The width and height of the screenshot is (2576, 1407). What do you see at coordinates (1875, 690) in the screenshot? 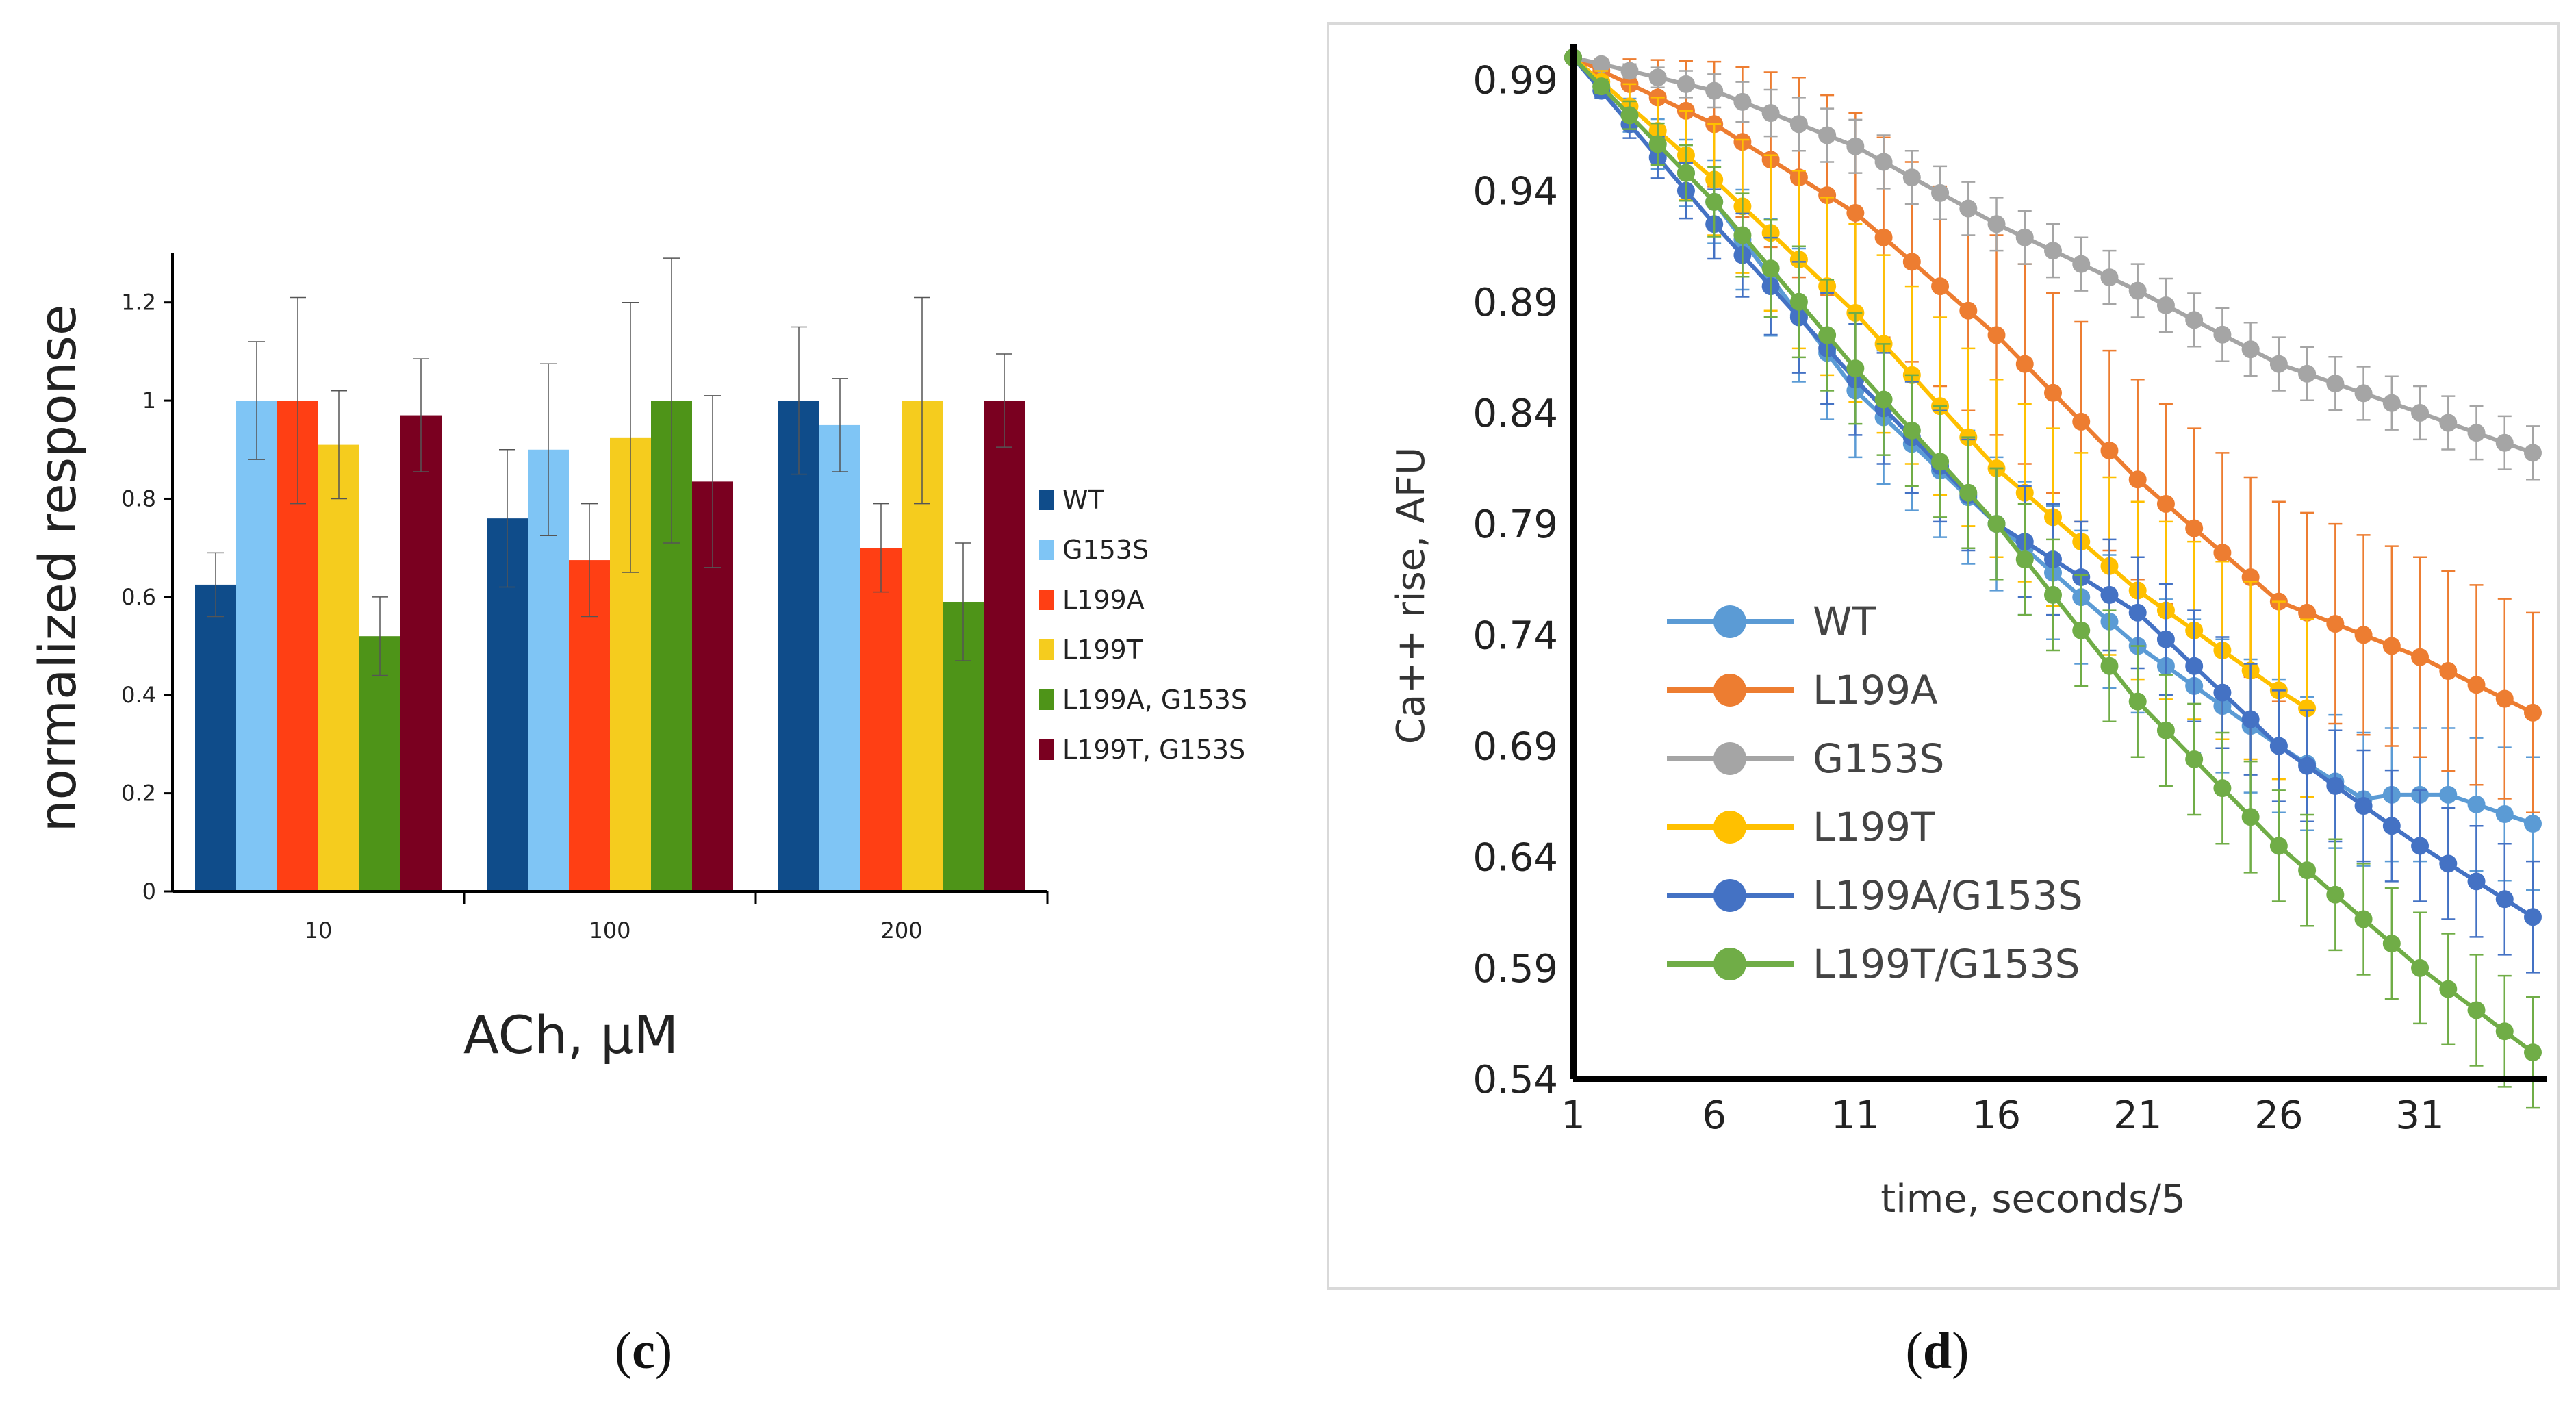
I see `legend-label: L199A` at bounding box center [1875, 690].